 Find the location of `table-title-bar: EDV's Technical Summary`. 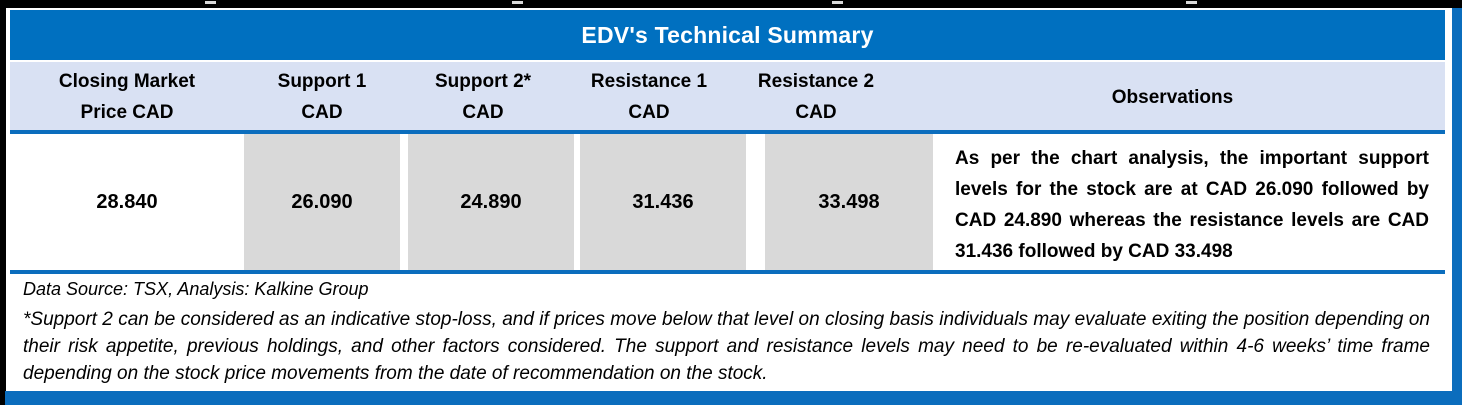

table-title-bar: EDV's Technical Summary is located at coordinates (727, 35).